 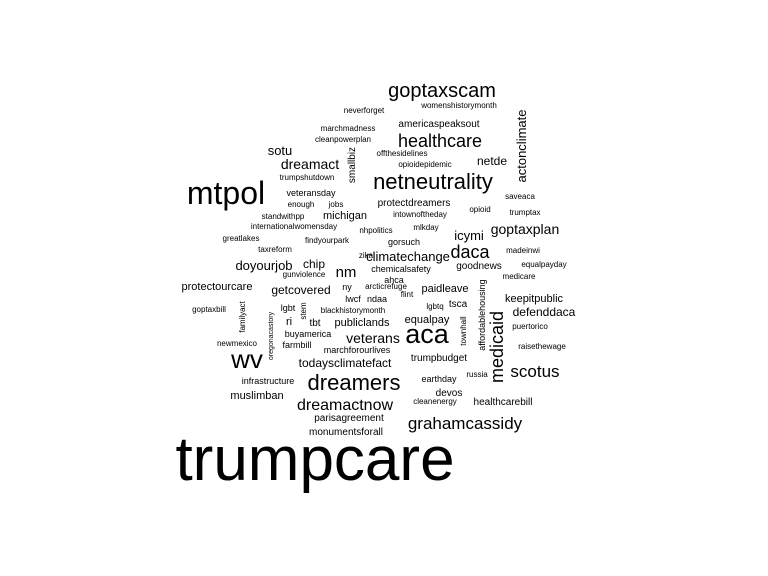 I want to click on word-dreamers: dreamers, so click(x=354, y=382).